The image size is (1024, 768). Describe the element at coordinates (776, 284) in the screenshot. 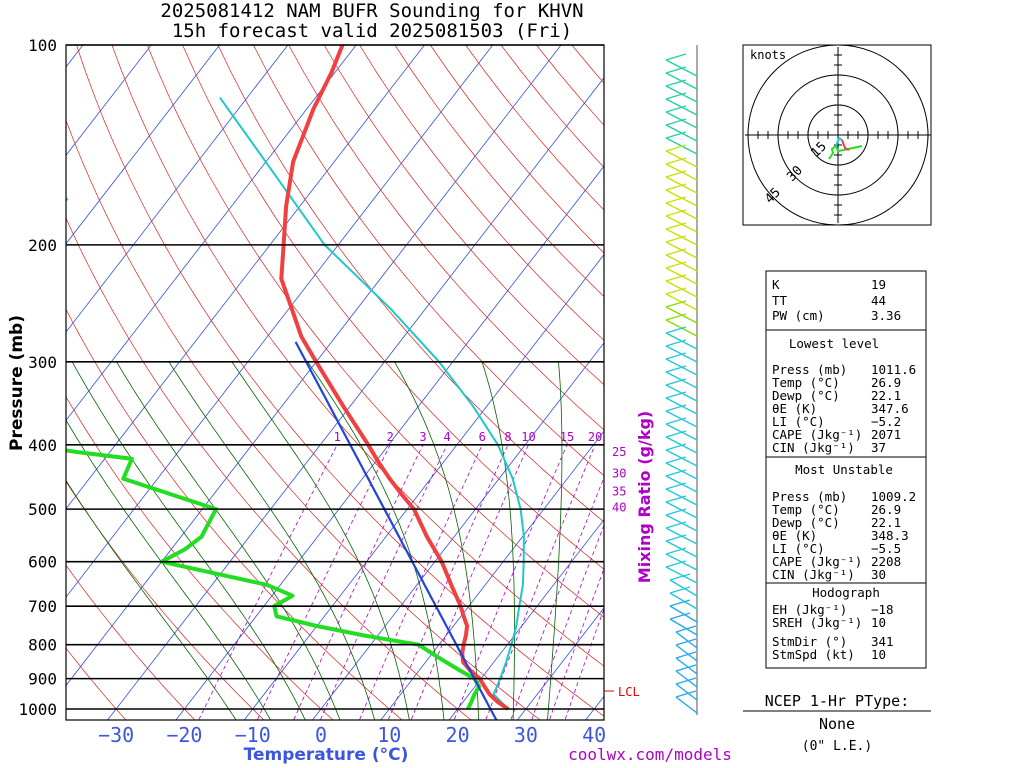

I see `index-k-label: K` at that location.